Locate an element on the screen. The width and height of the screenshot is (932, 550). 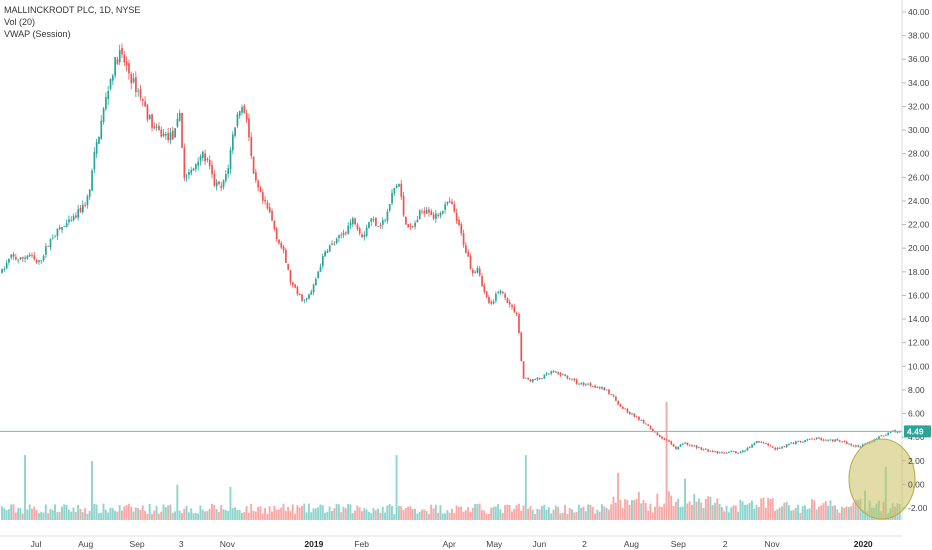
time-axis-label: Jun is located at coordinates (540, 544).